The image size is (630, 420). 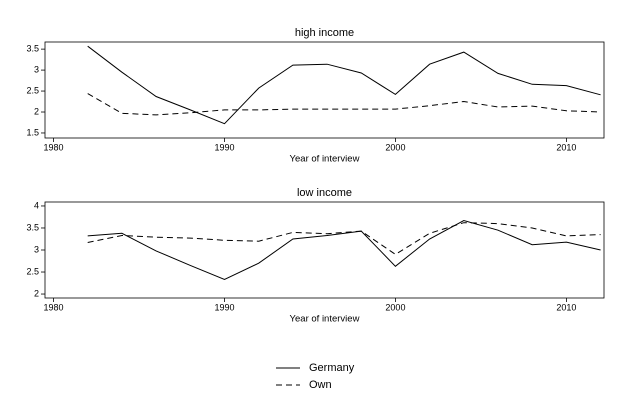 What do you see at coordinates (32, 132) in the screenshot?
I see `y-tick-label: 1.5` at bounding box center [32, 132].